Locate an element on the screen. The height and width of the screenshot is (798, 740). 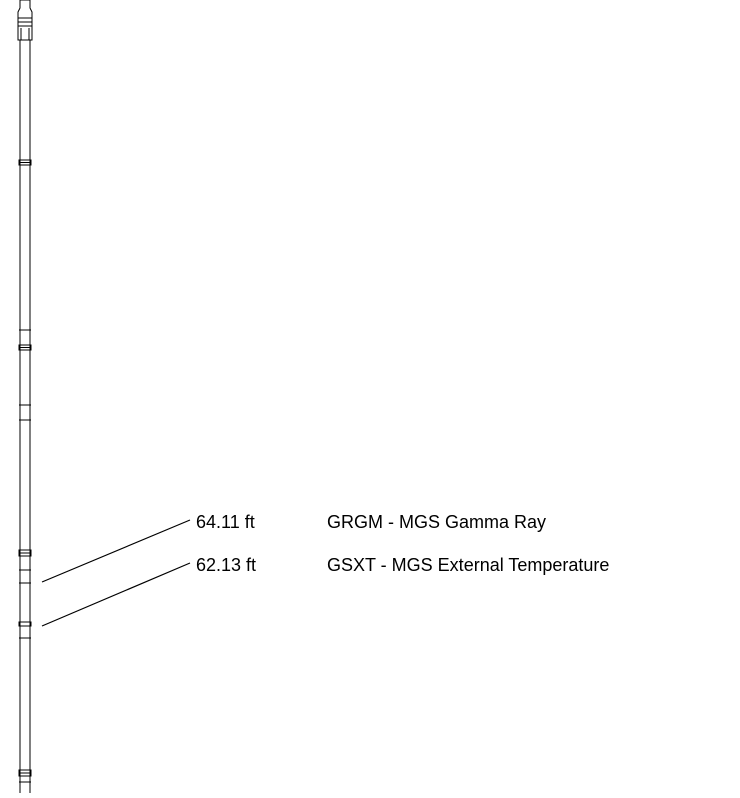
sensor-depth: 62.13 ft is located at coordinates (226, 565).